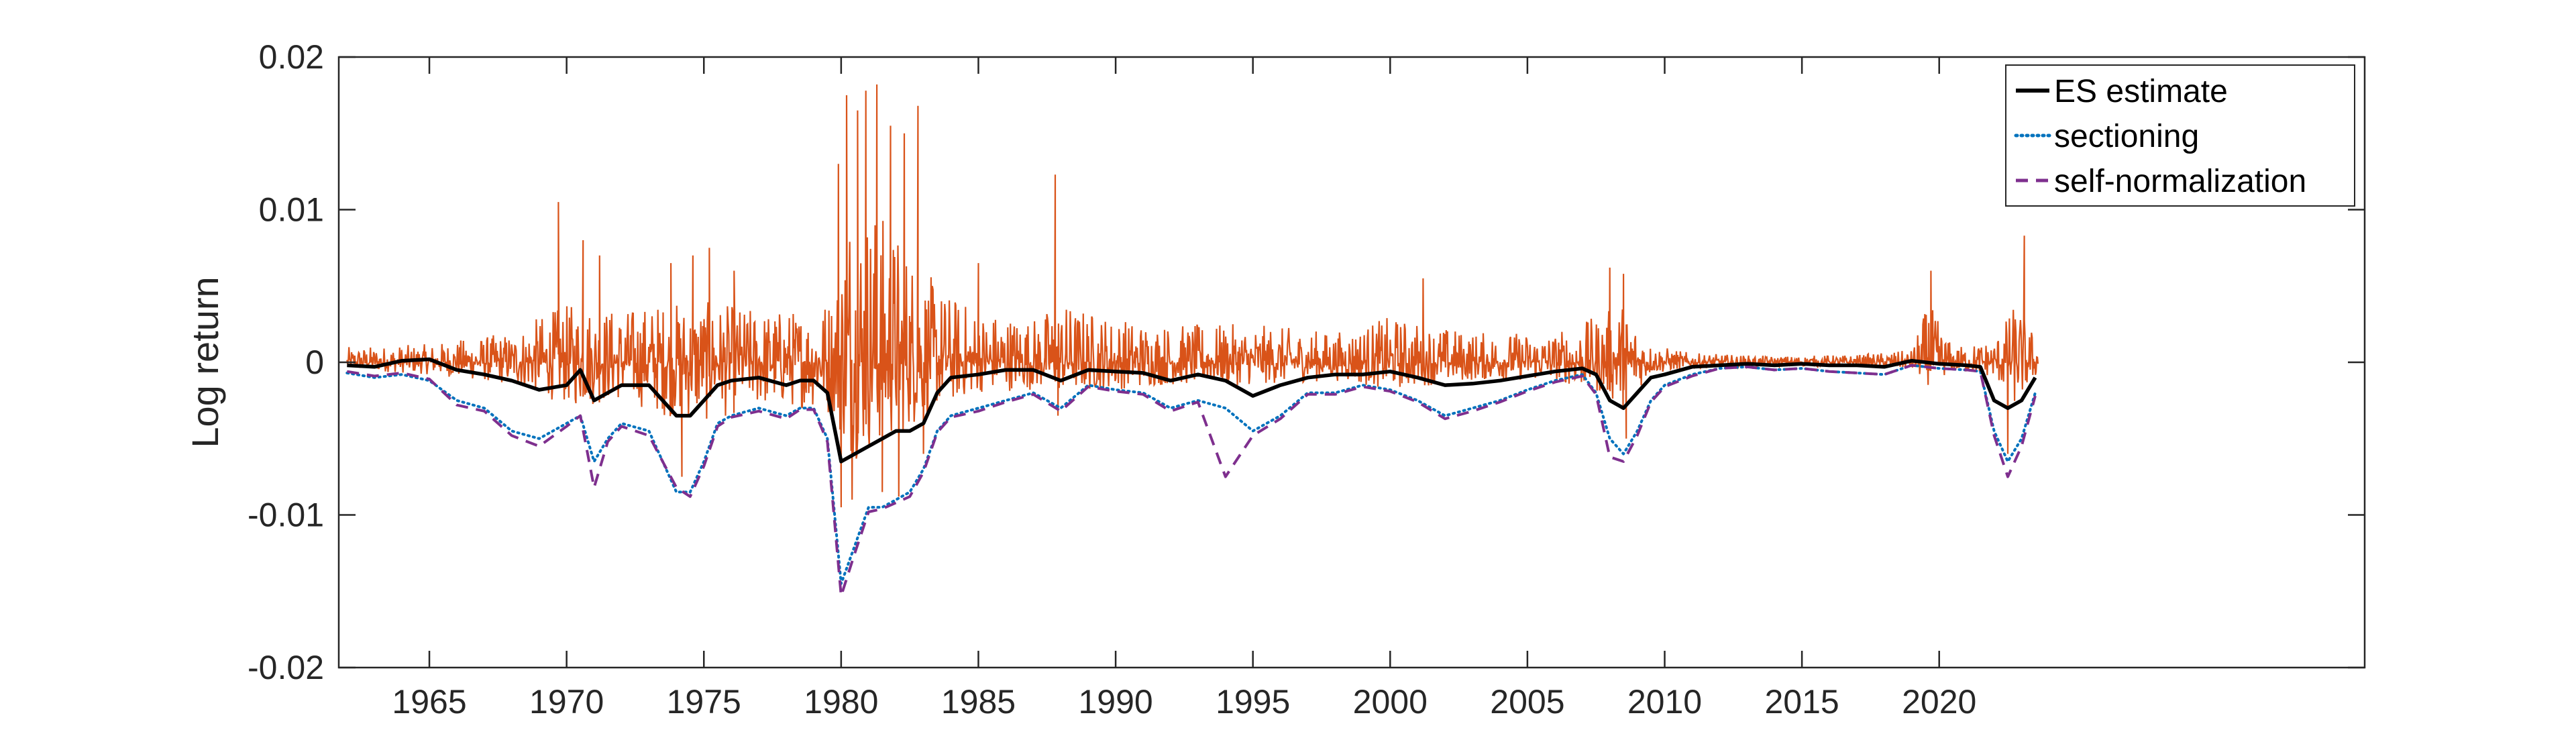  I want to click on legend-label-es-estimate: ES estimate, so click(2141, 91).